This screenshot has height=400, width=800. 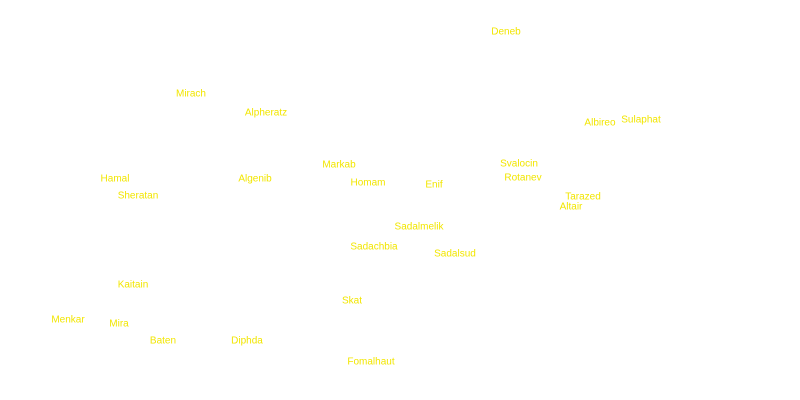 What do you see at coordinates (115, 179) in the screenshot?
I see `star-label: Hamal` at bounding box center [115, 179].